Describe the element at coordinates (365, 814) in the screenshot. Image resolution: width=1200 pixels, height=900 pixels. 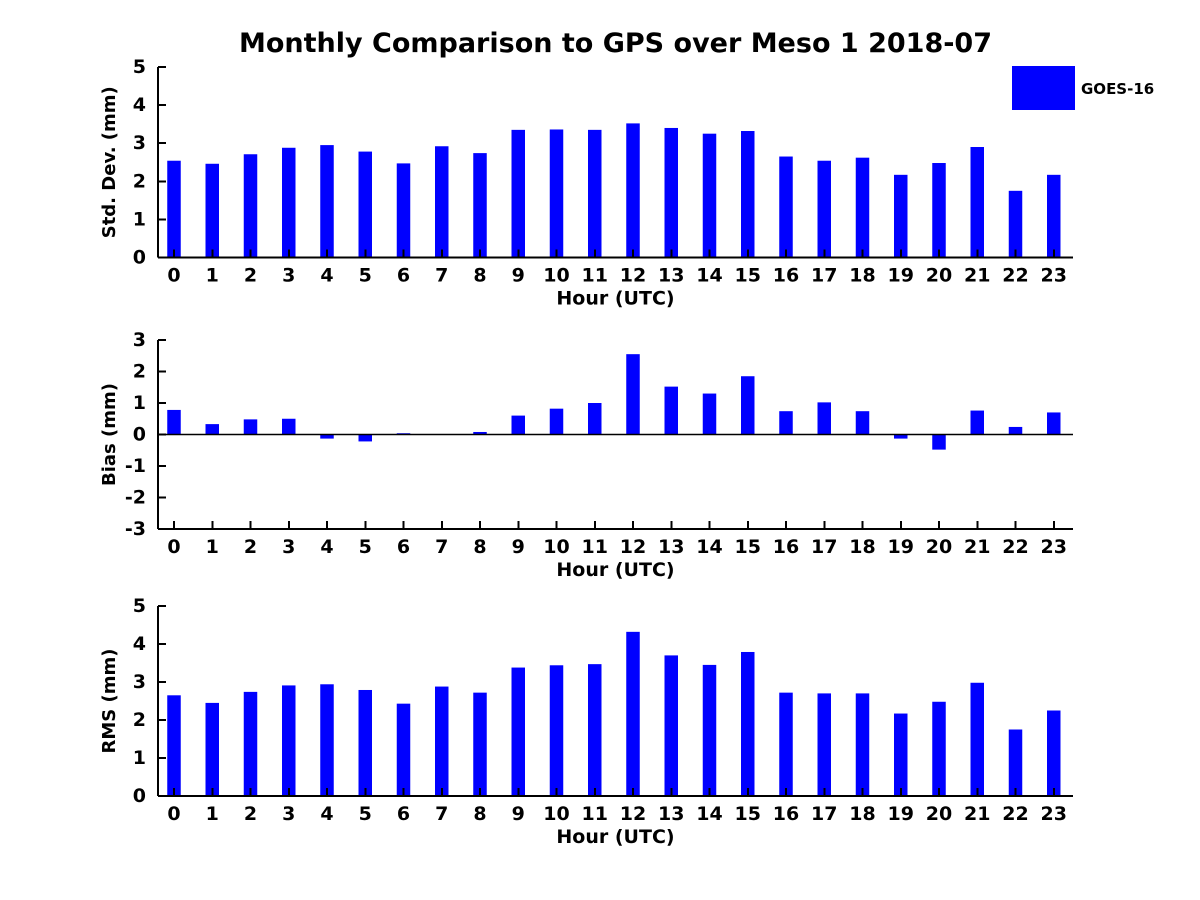
I see `x-tick-label: 5` at that location.